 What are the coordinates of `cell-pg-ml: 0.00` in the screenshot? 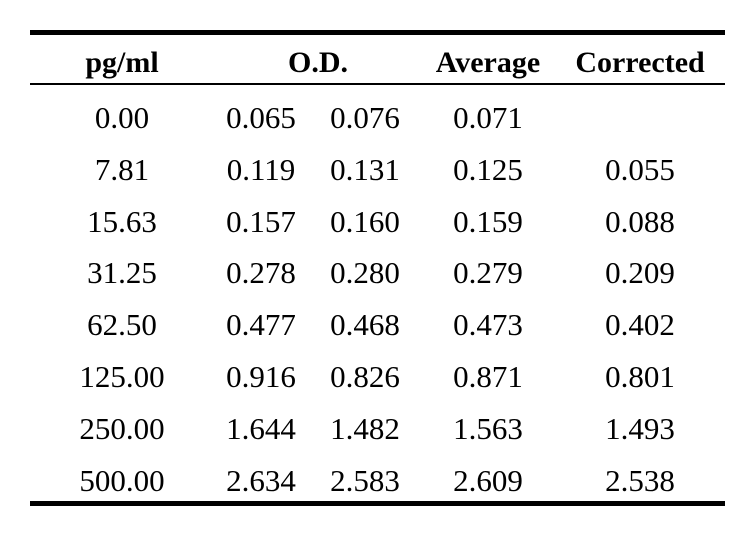 It's located at (122, 117).